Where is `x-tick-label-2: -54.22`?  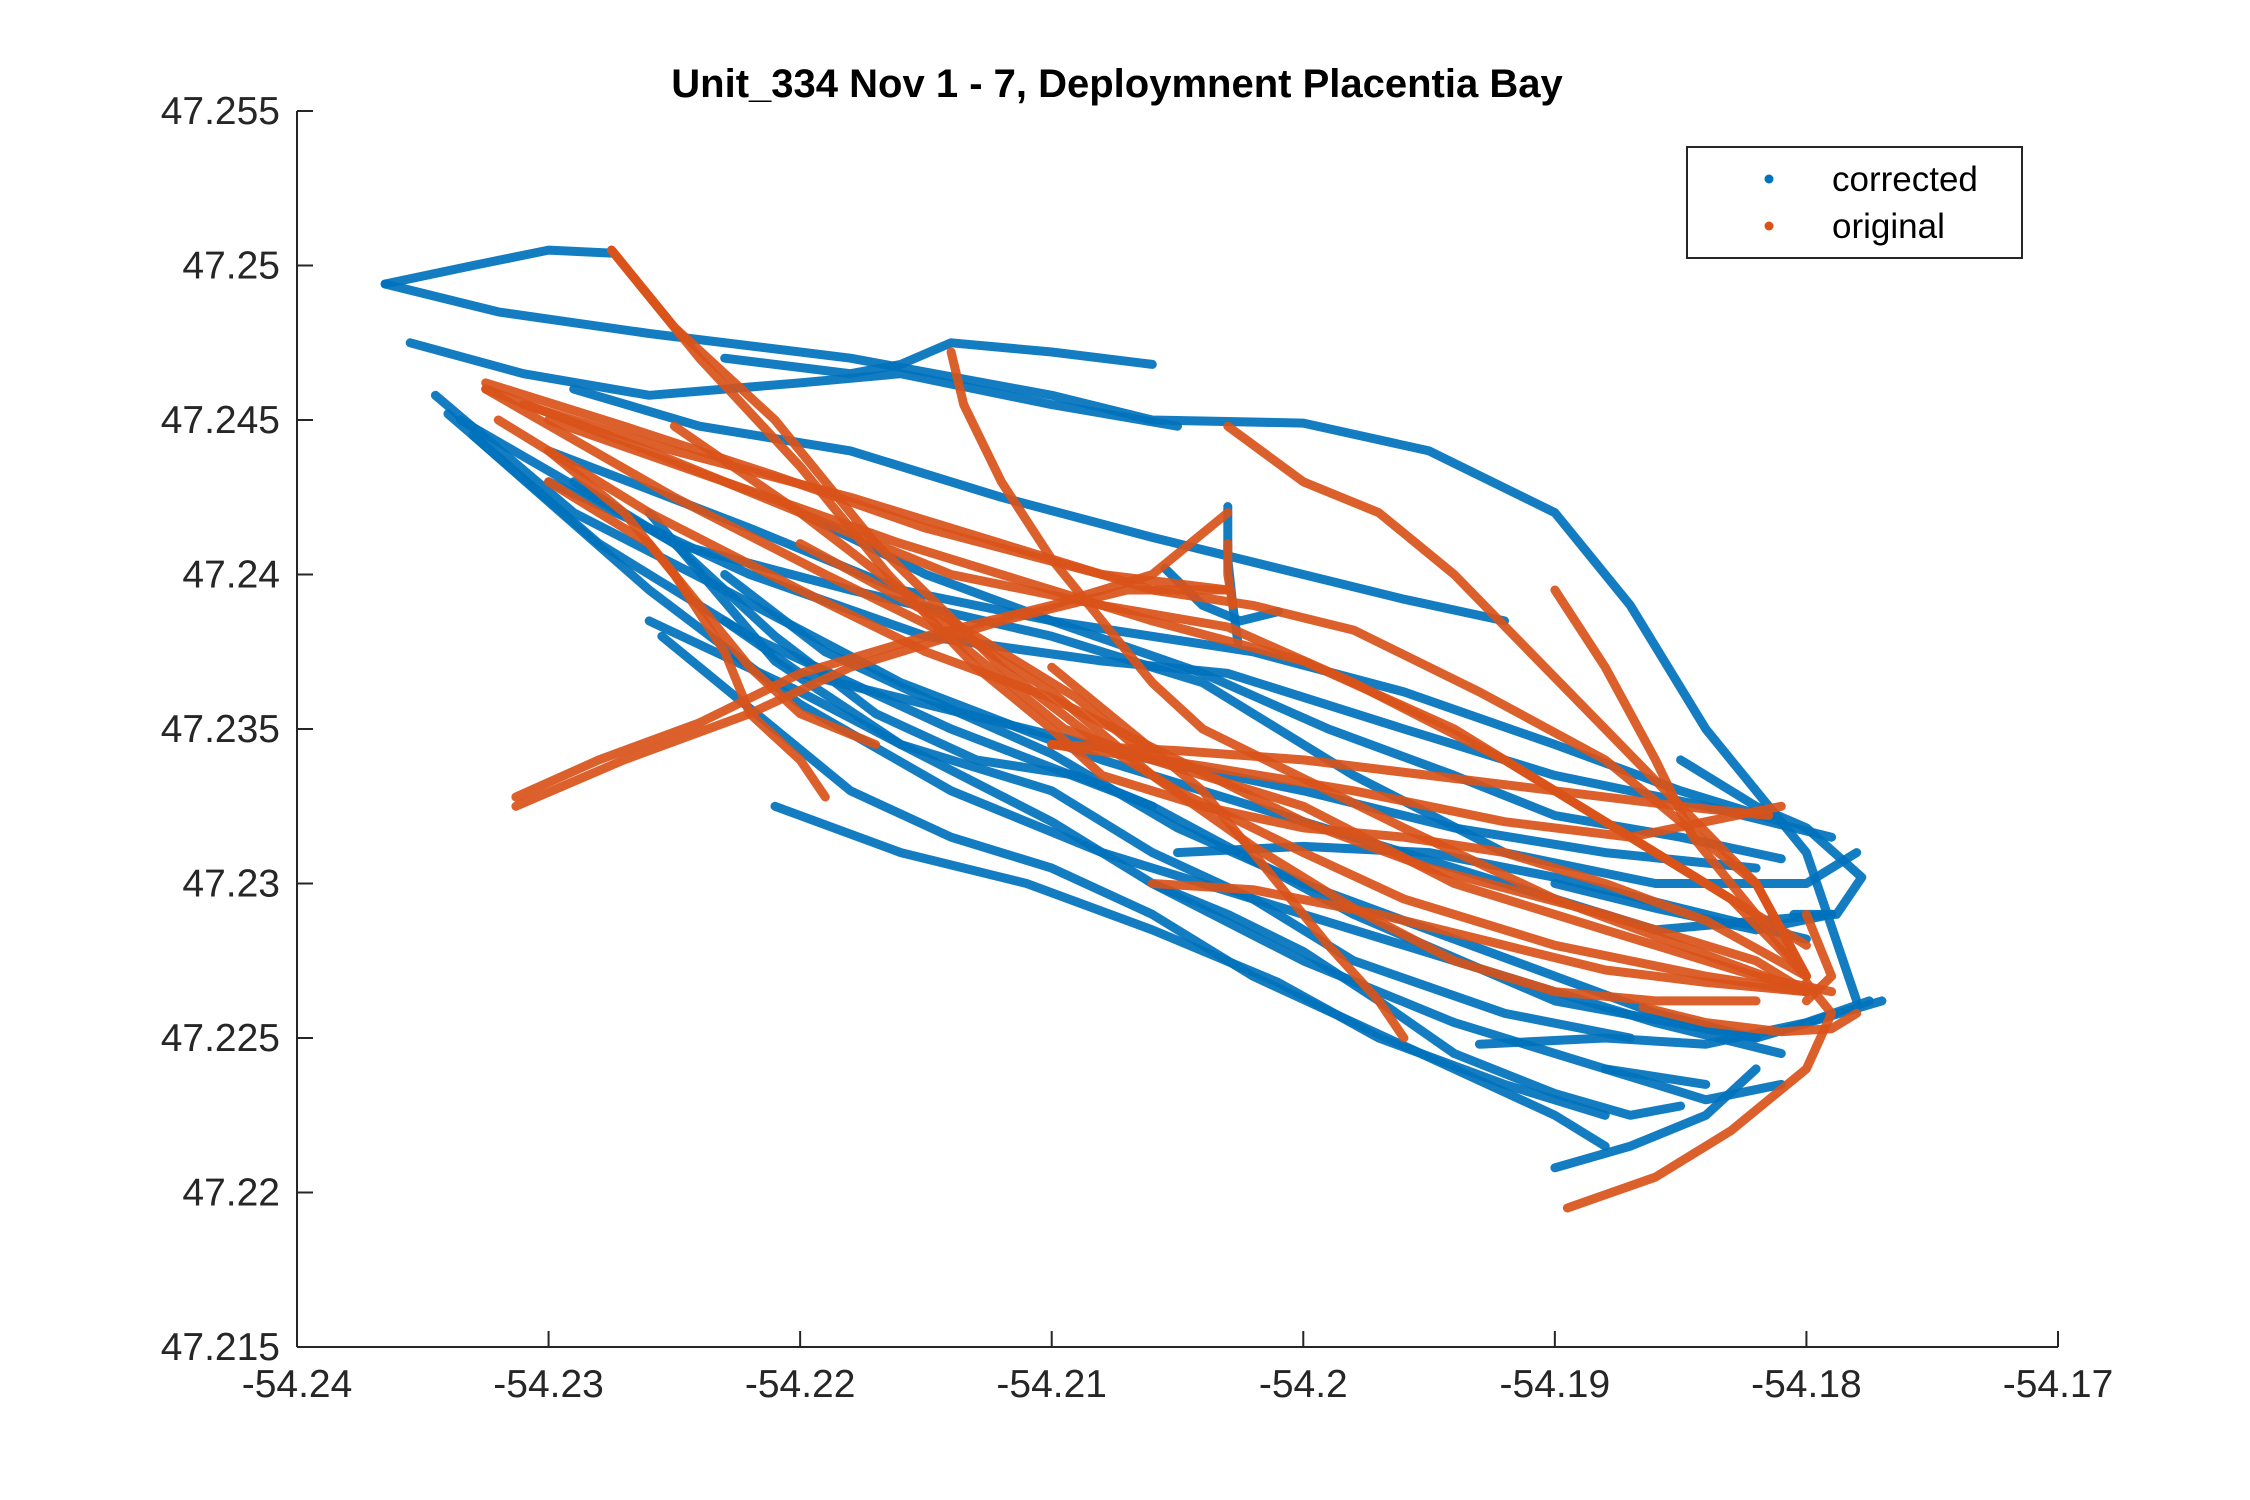
x-tick-label-2: -54.22 is located at coordinates (800, 1384).